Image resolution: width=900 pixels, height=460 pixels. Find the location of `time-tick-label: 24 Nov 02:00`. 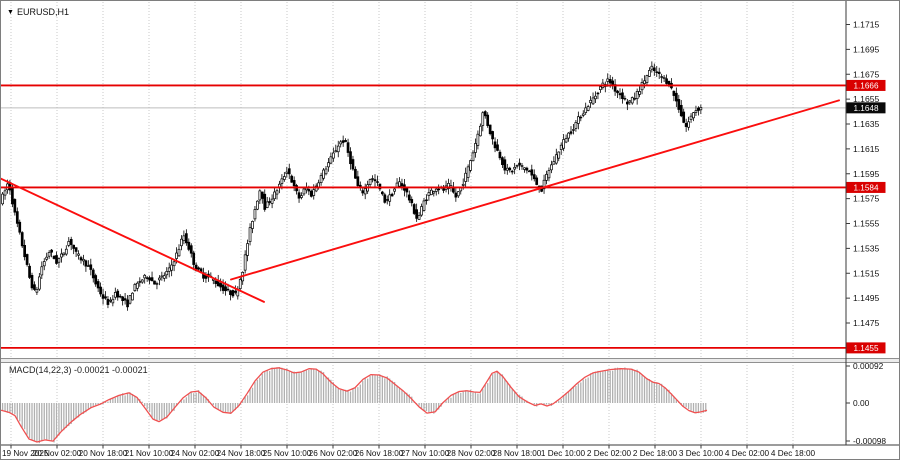

time-tick-label: 24 Nov 02:00 is located at coordinates (195, 453).